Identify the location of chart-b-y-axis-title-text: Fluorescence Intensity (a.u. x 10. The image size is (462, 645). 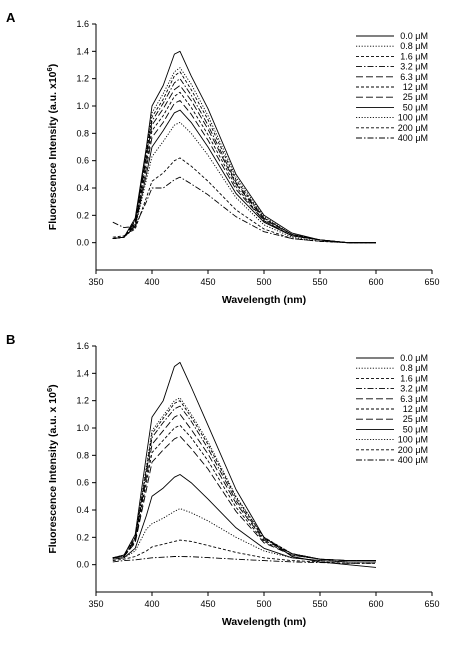
(53, 473).